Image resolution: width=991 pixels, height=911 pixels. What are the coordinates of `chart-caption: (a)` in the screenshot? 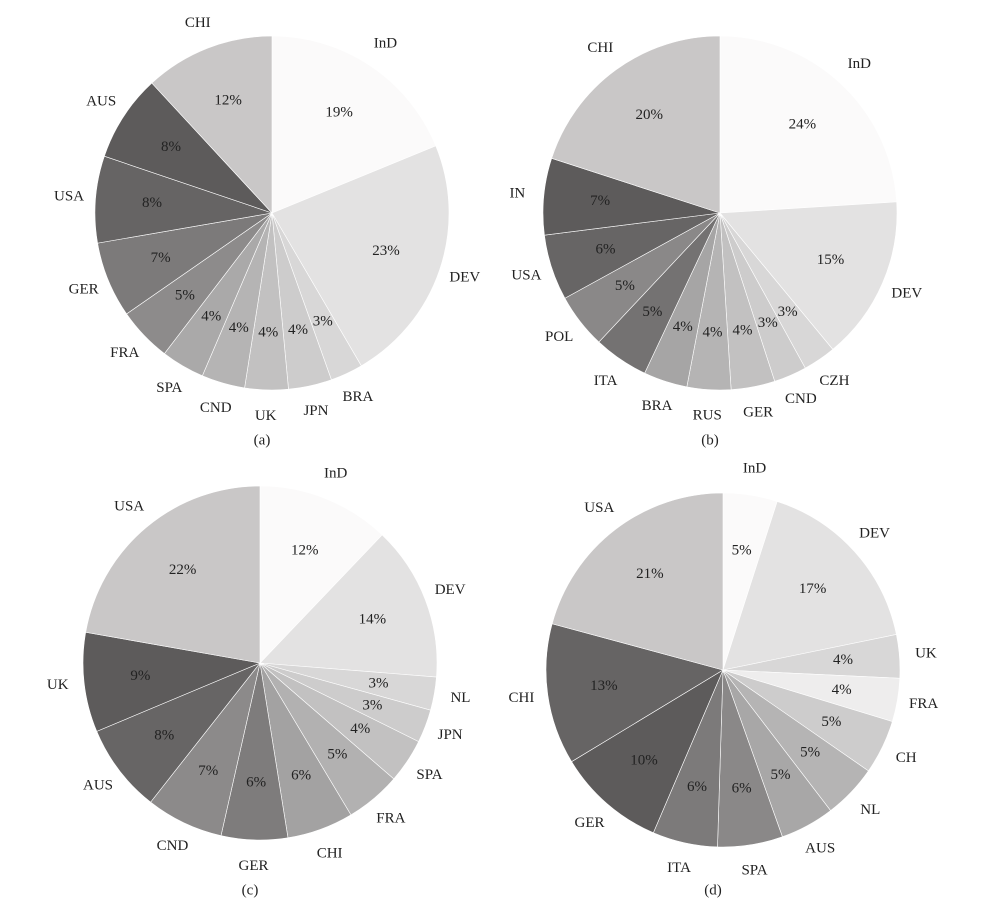 It's located at (262, 440).